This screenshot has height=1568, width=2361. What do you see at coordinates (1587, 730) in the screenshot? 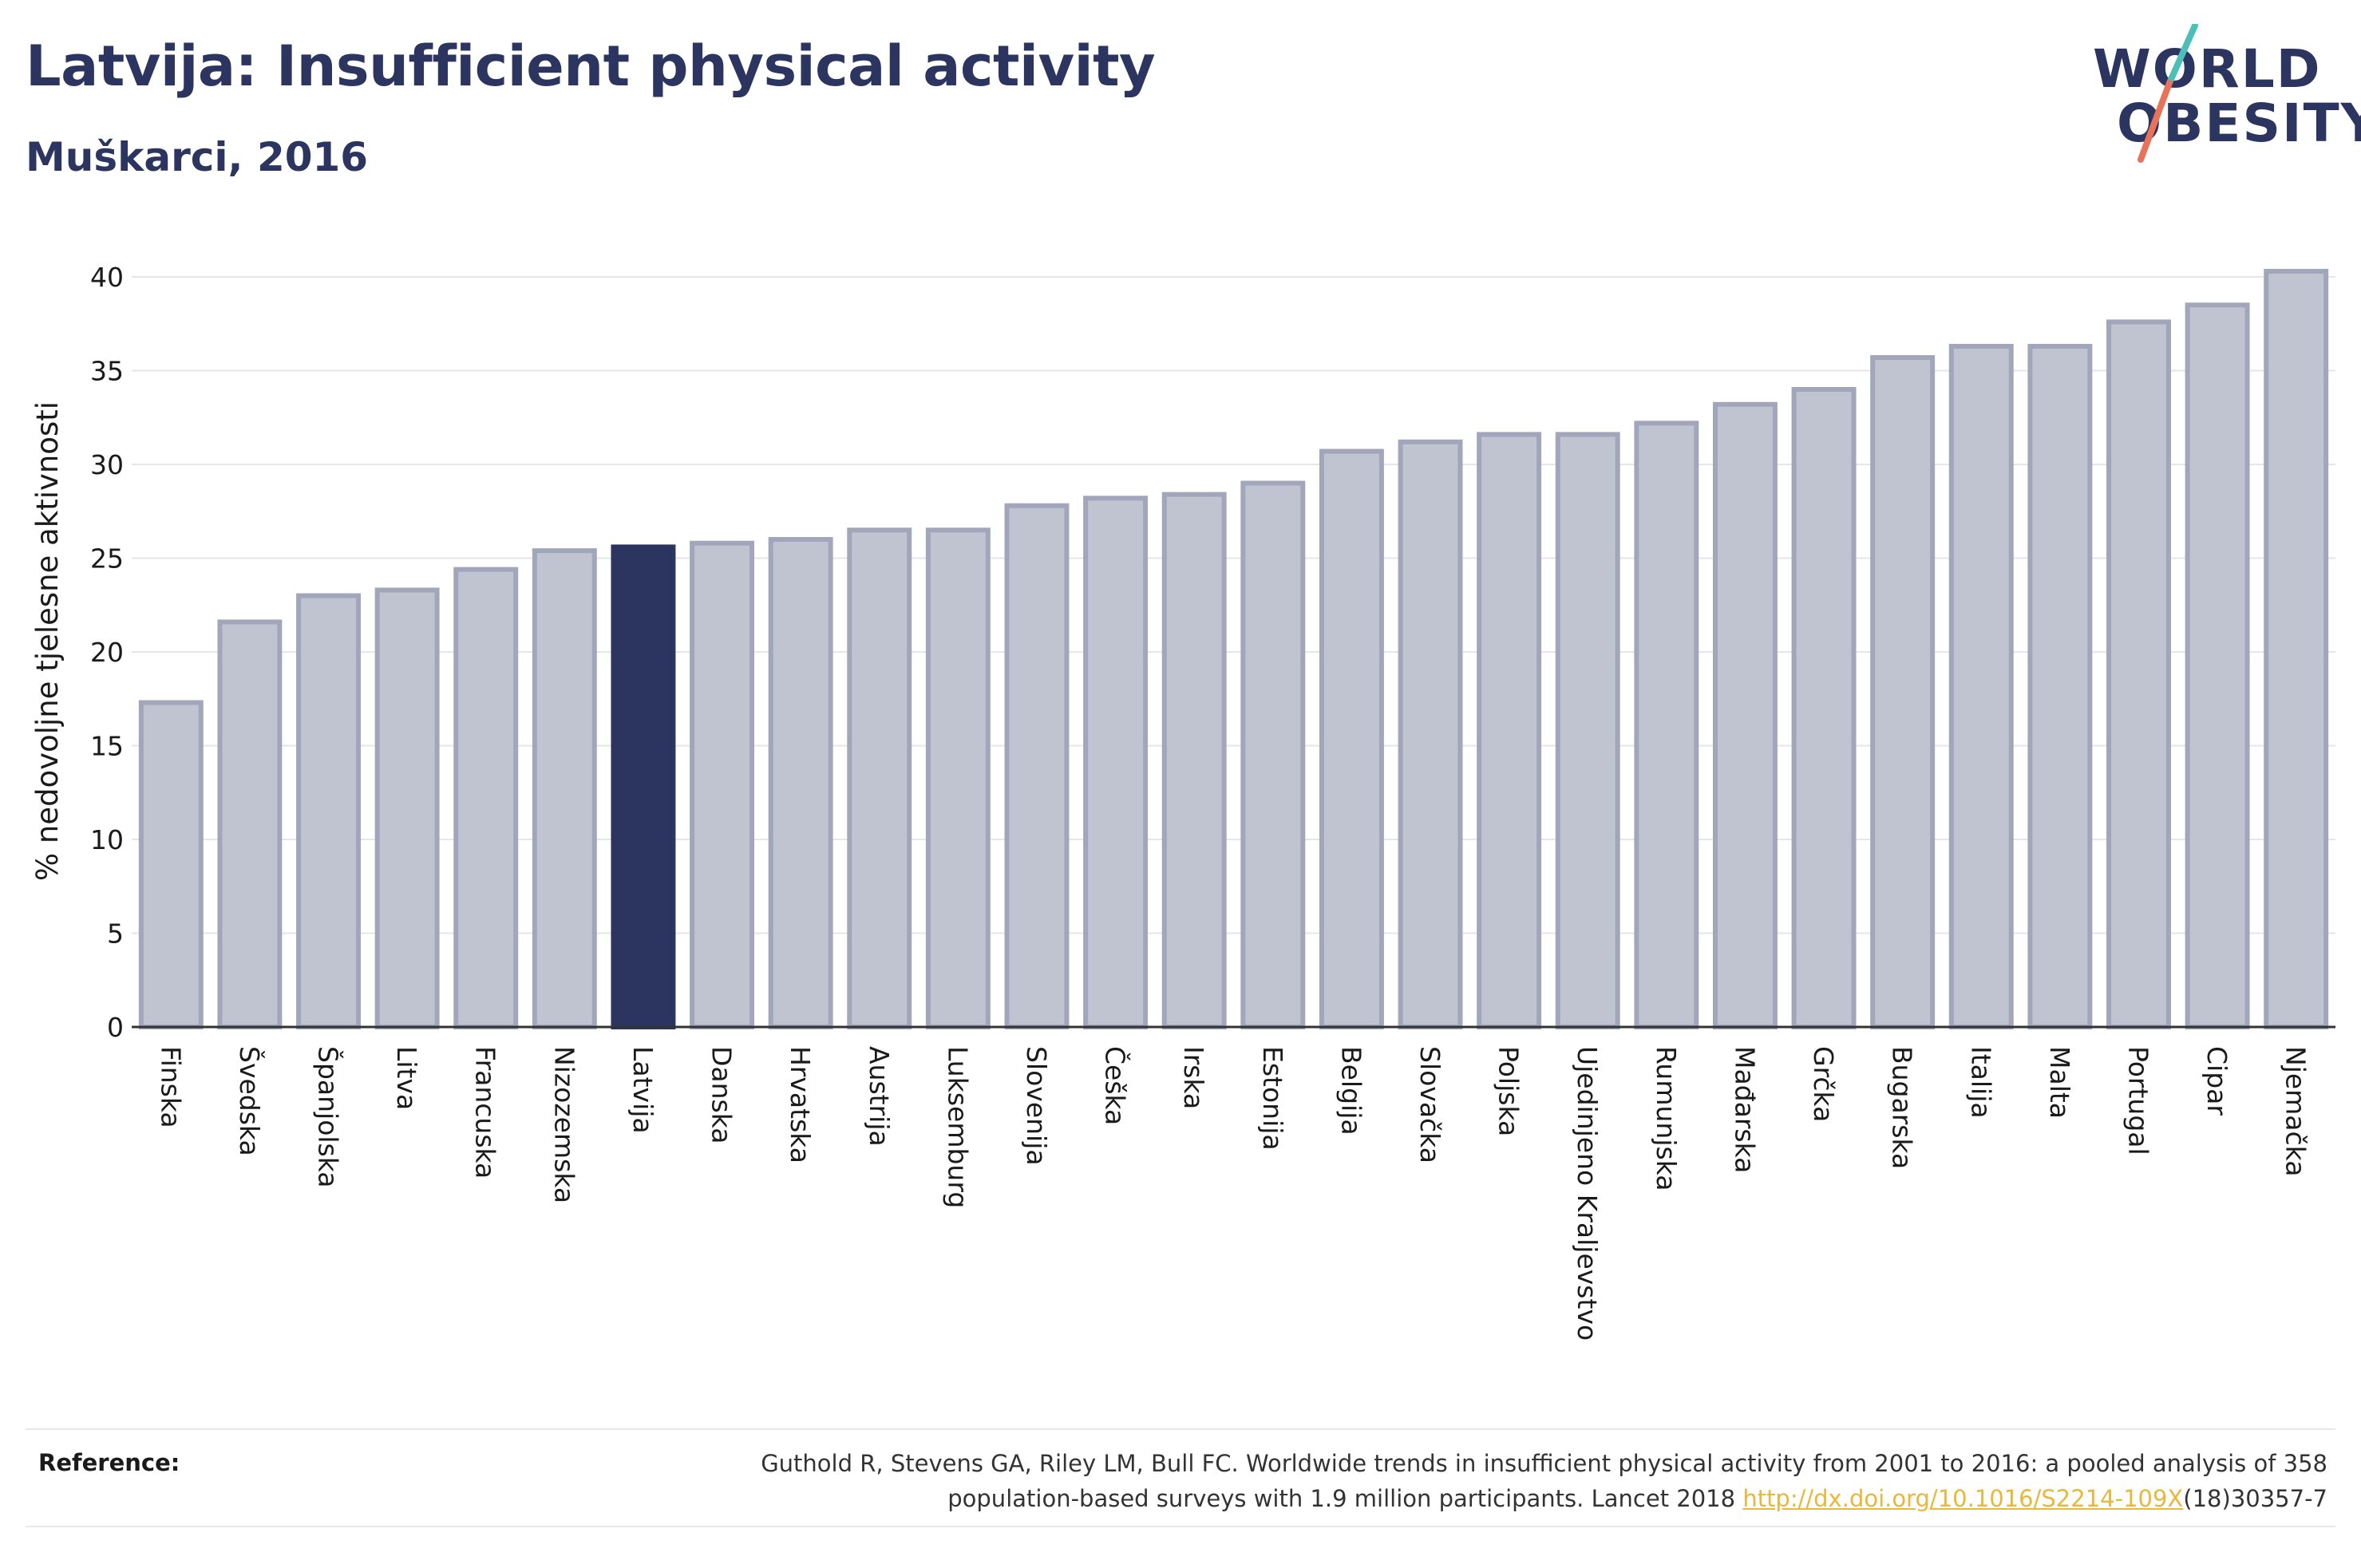
I see `bar-ujedinjeno-kraljevstvo` at bounding box center [1587, 730].